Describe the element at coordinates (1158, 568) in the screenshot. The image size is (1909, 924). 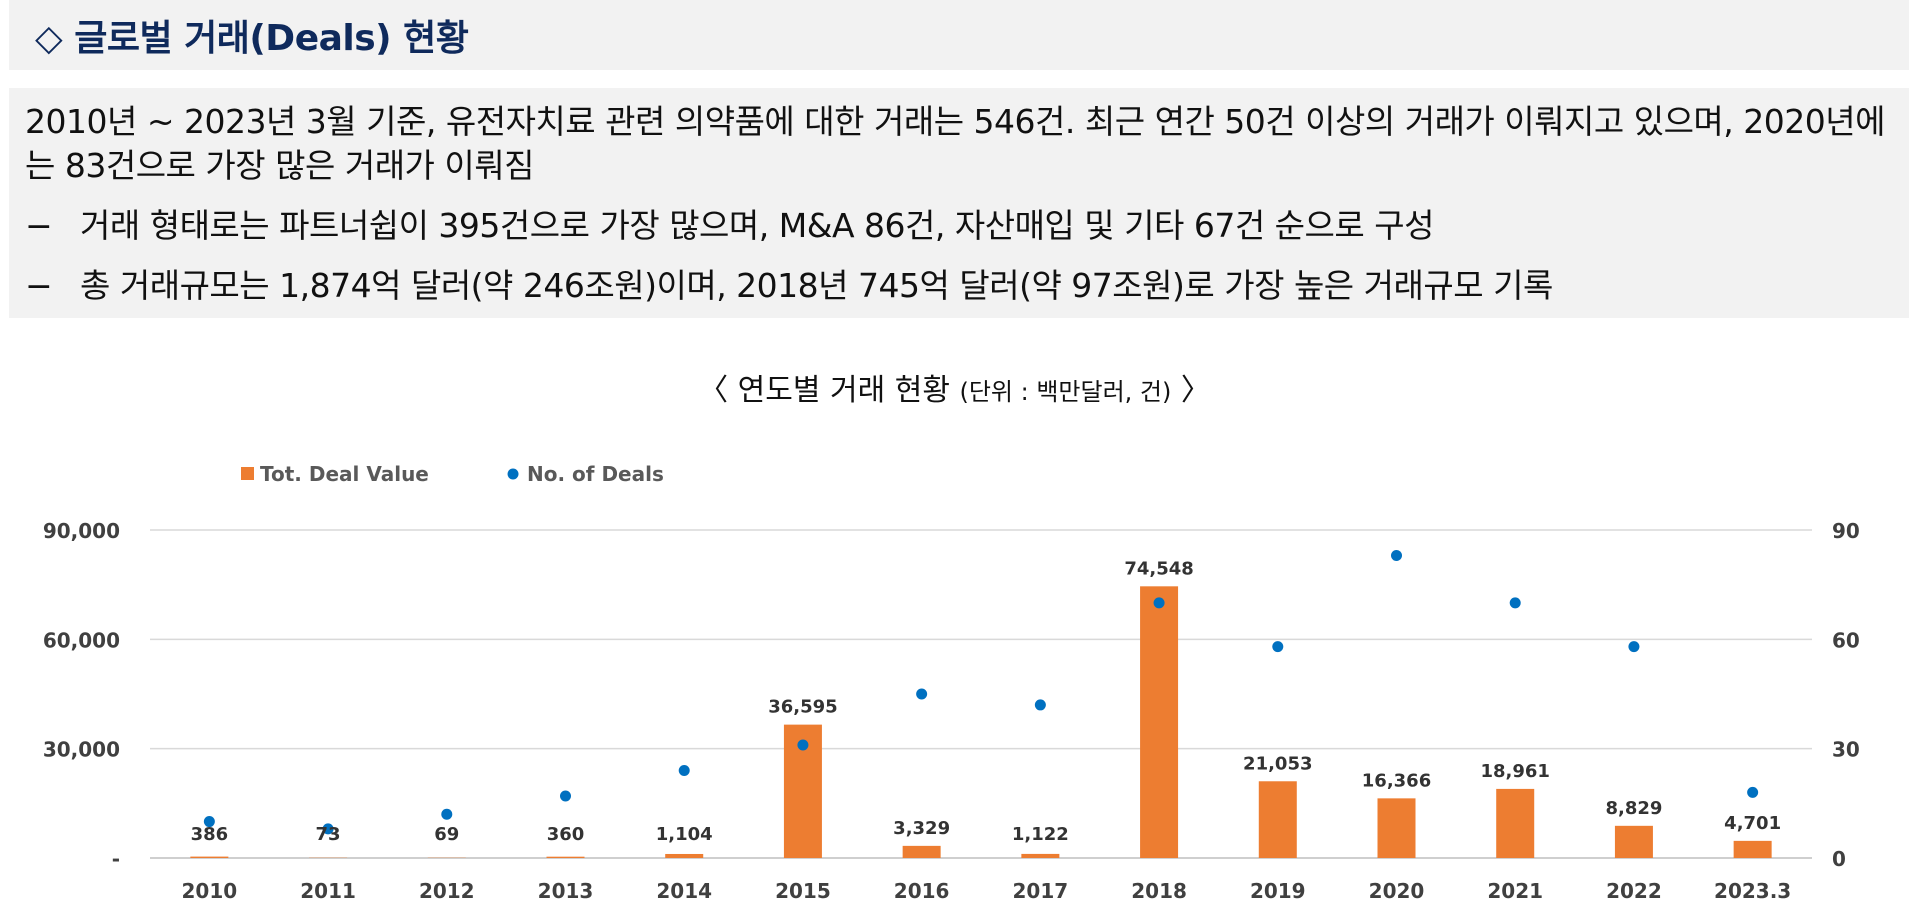
I see `bar-data-label: 74,548` at that location.